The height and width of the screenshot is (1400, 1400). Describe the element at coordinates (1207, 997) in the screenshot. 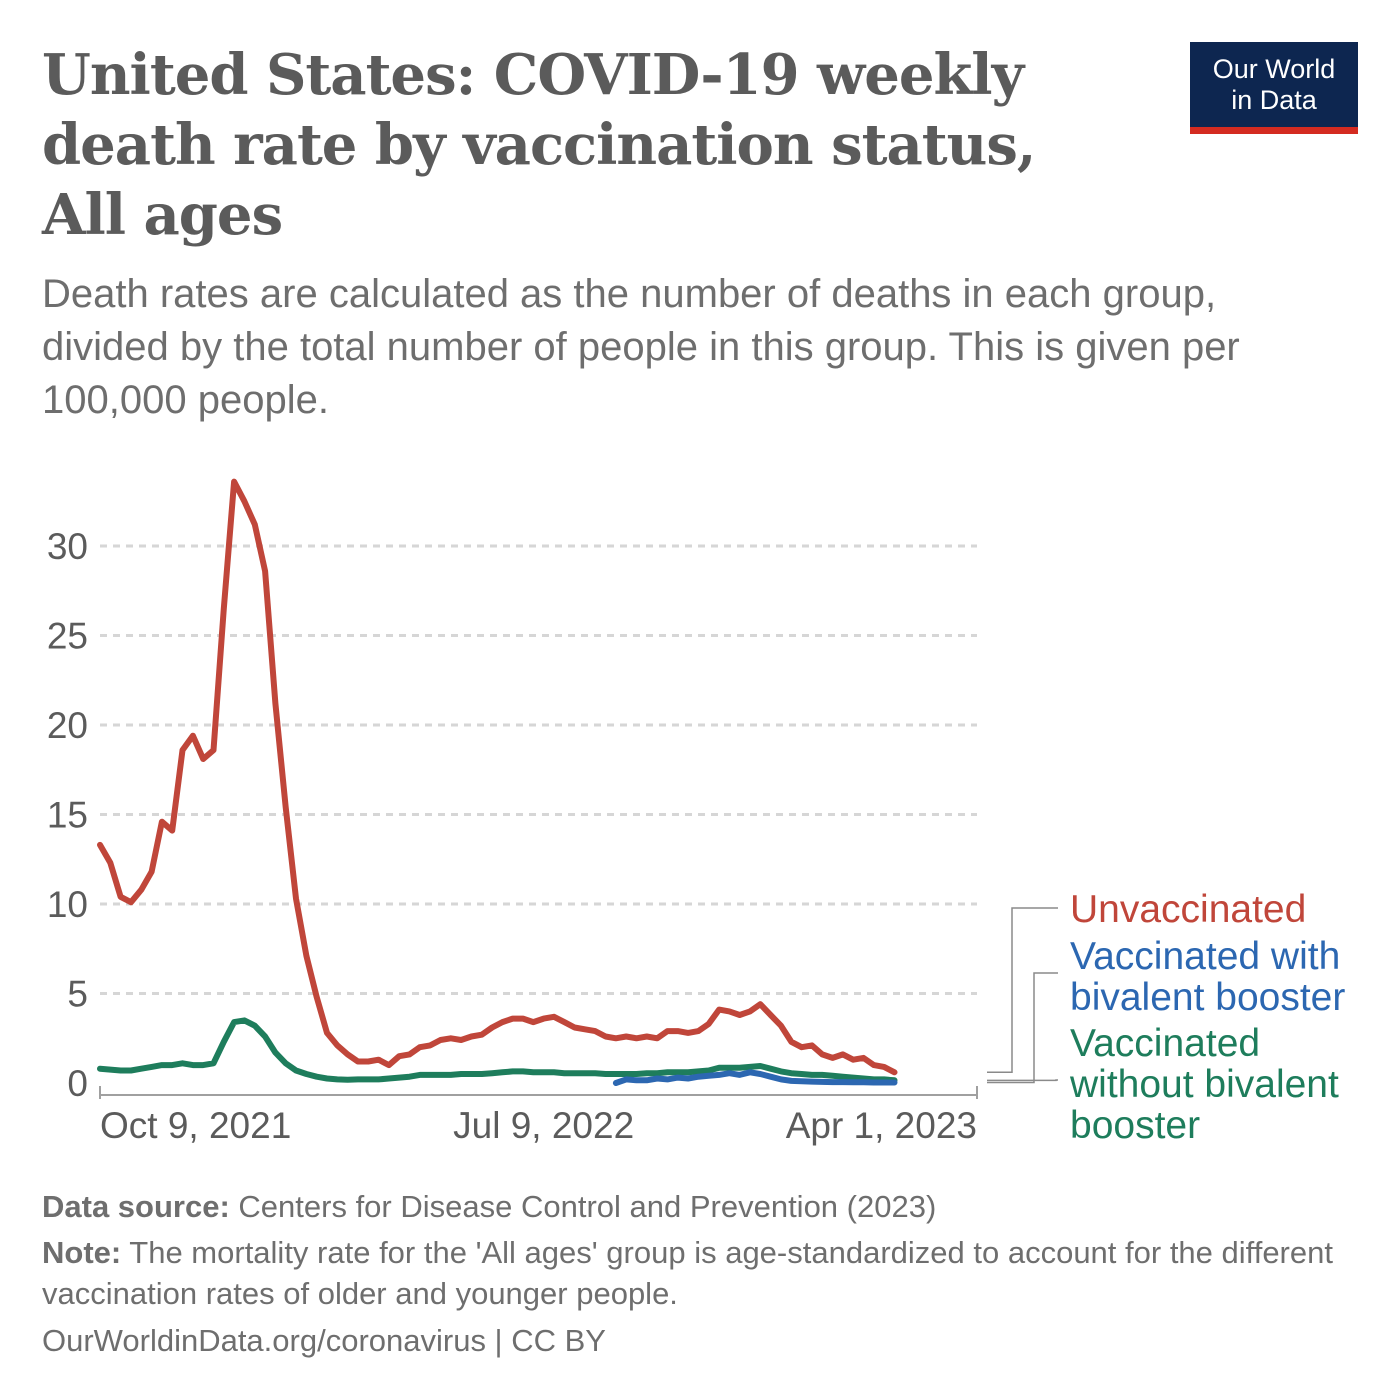

I see `legend-label-bivalent: bivalent booster` at that location.